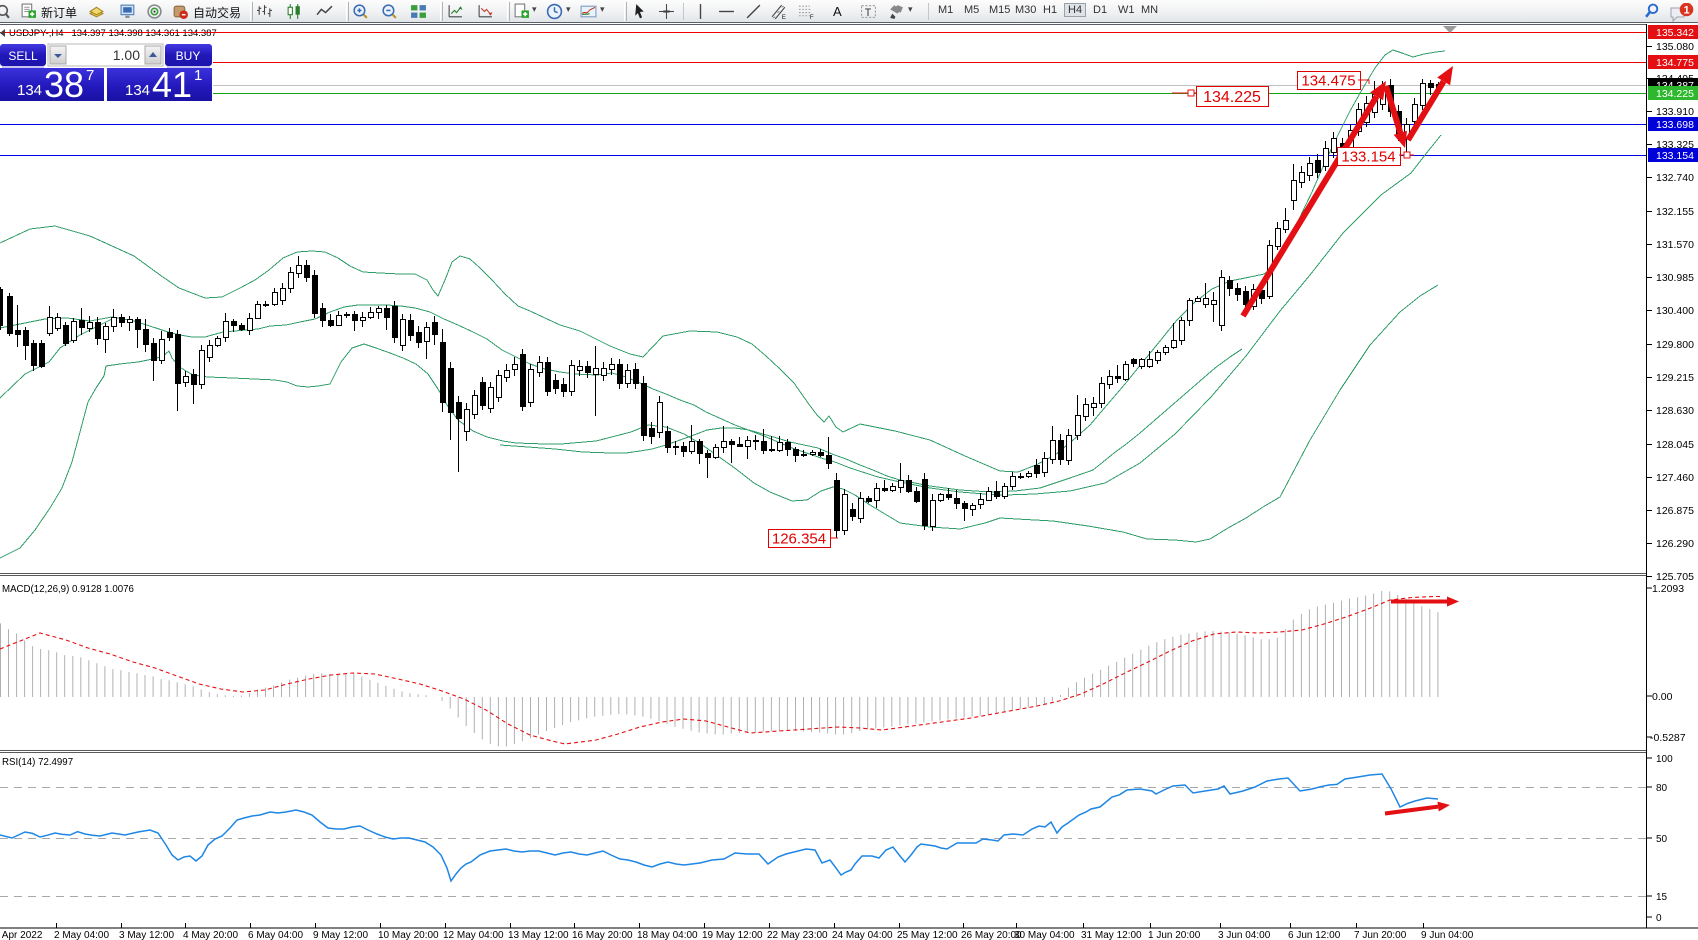 This screenshot has height=940, width=1698. What do you see at coordinates (473, 935) in the screenshot?
I see `svg-text: 12 May 04:00` at bounding box center [473, 935].